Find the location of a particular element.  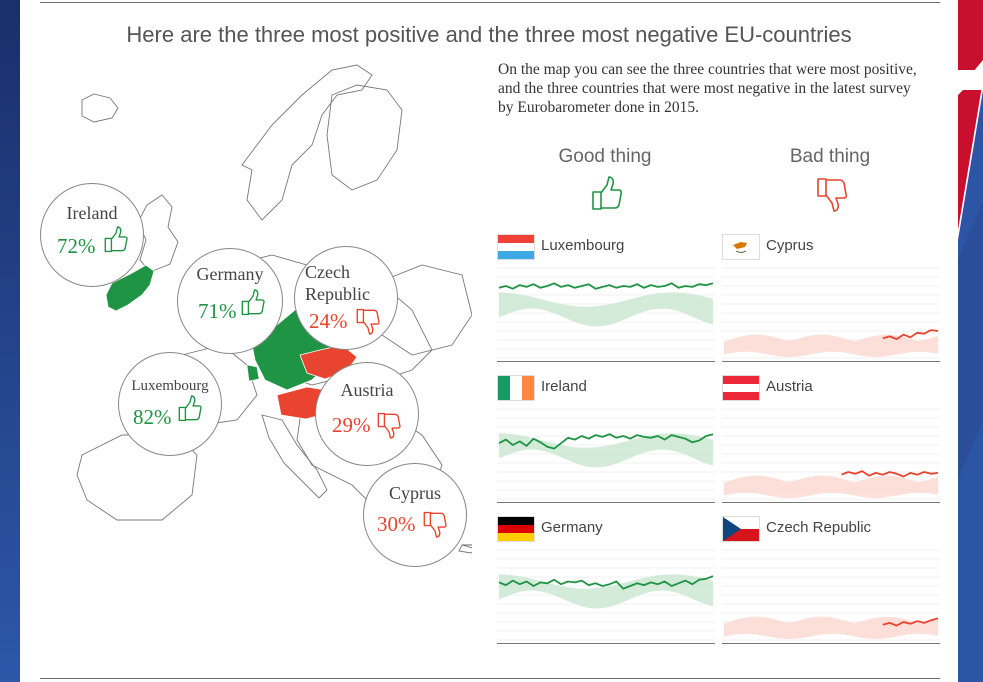

chart-card-austria: Austria is located at coordinates (831, 442).